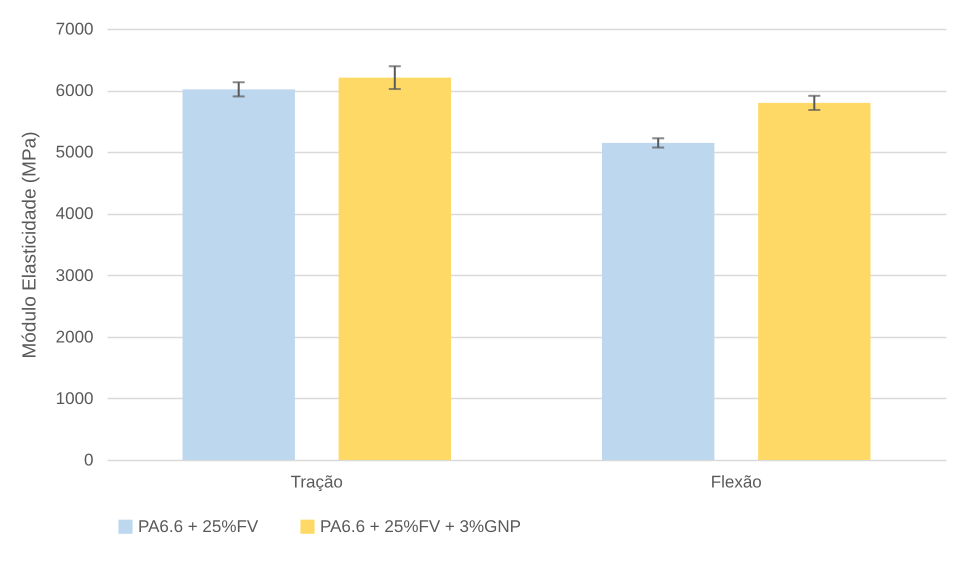  I want to click on y-tick-label: 5000, so click(75, 152).